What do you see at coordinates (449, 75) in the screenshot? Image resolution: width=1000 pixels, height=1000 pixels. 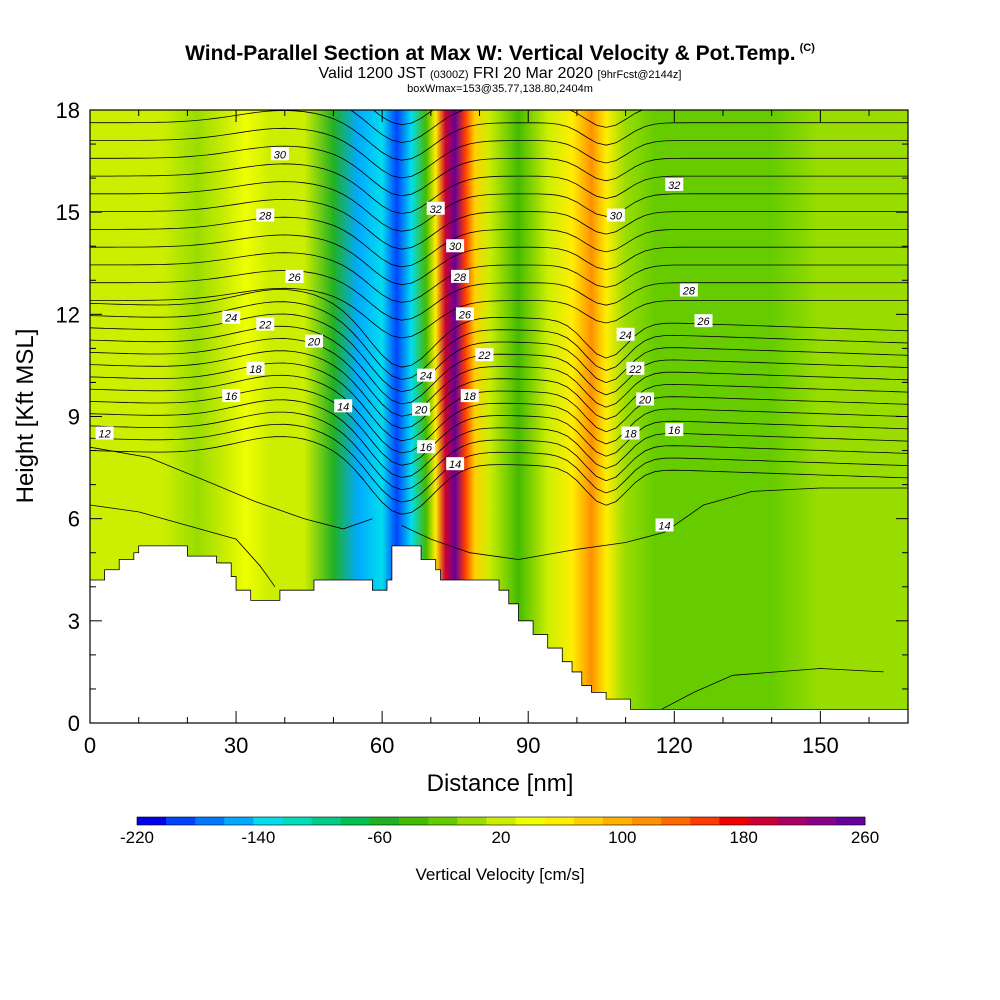 I see `valid-utc: (0300Z)` at bounding box center [449, 75].